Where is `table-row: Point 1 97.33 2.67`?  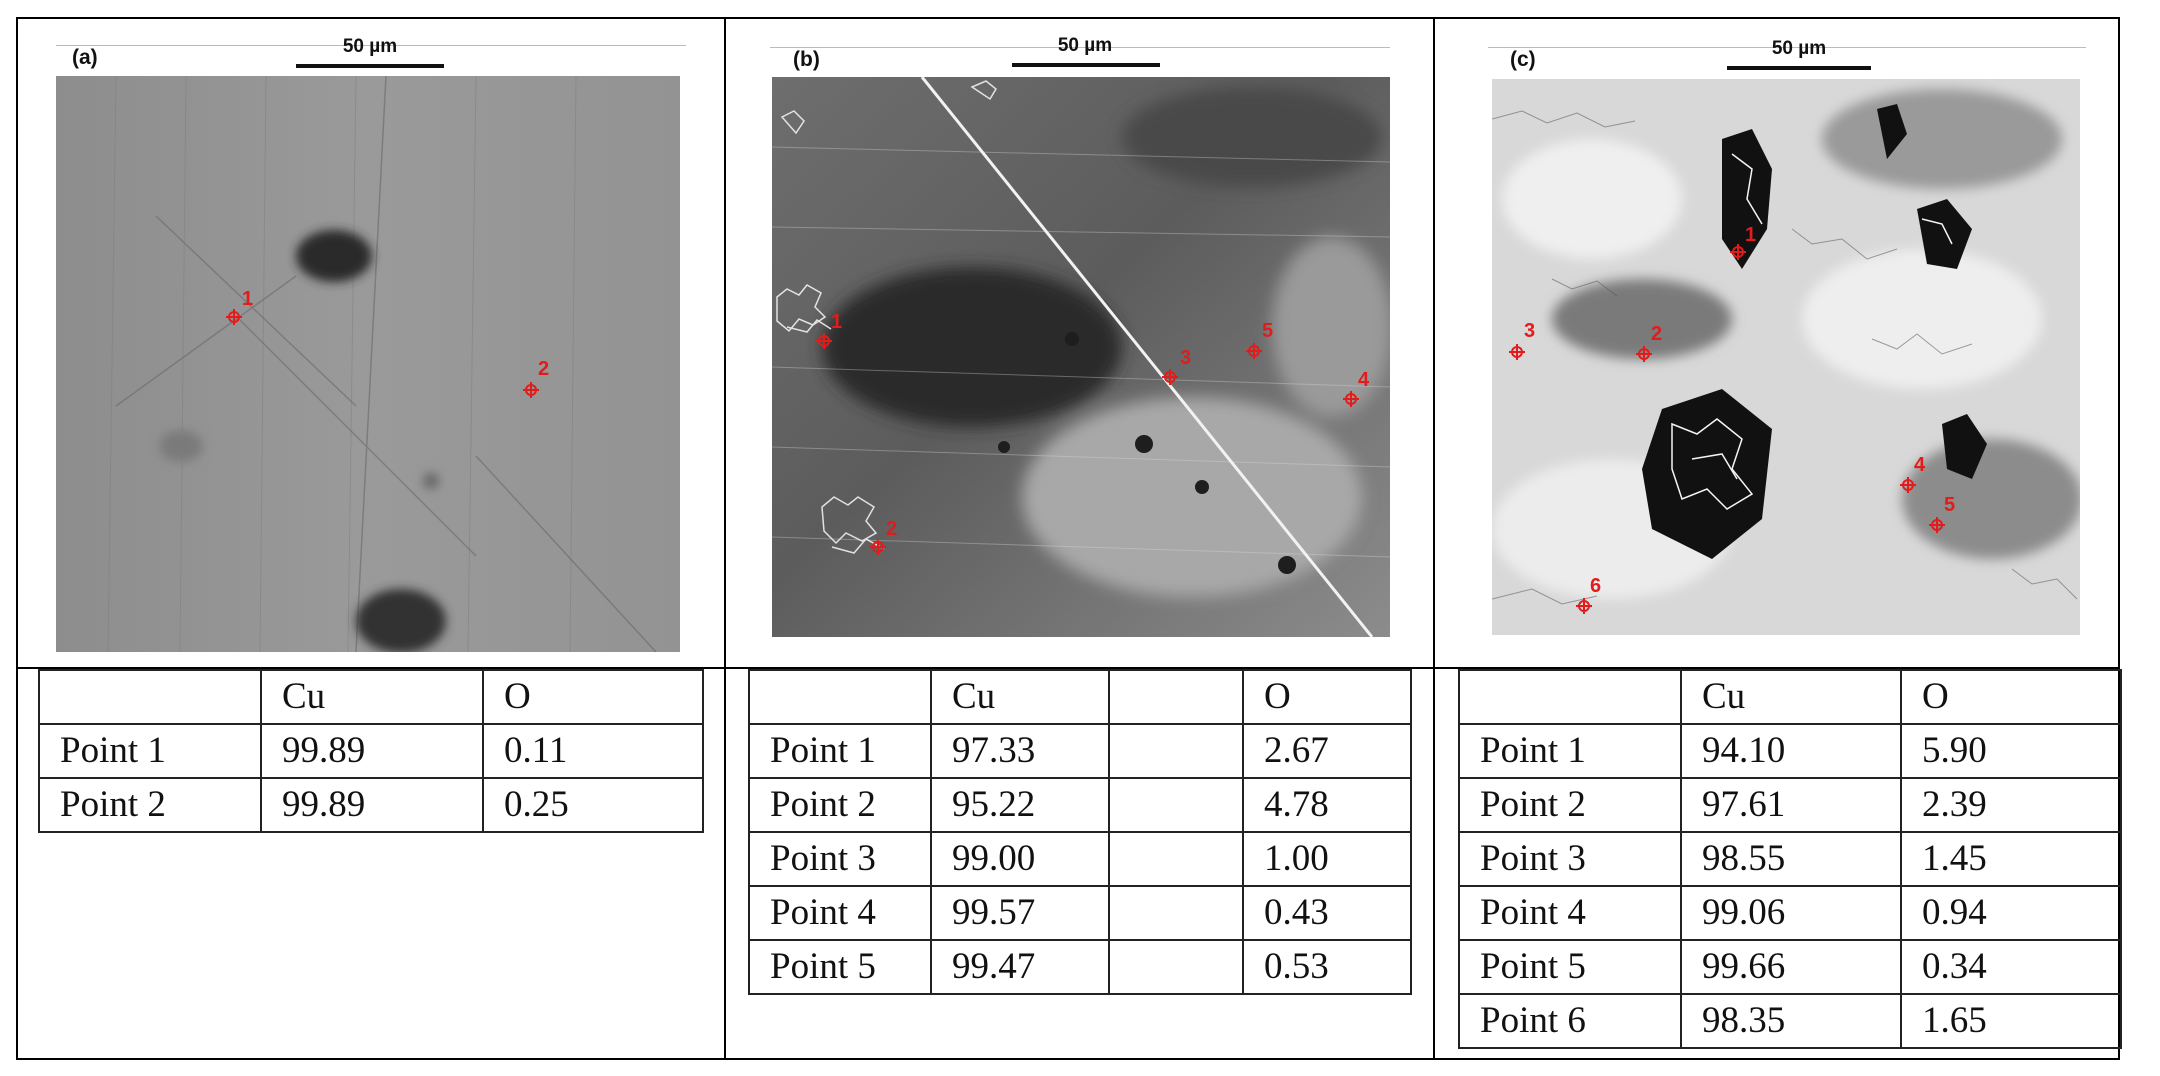 table-row: Point 1 97.33 2.67 is located at coordinates (1080, 751).